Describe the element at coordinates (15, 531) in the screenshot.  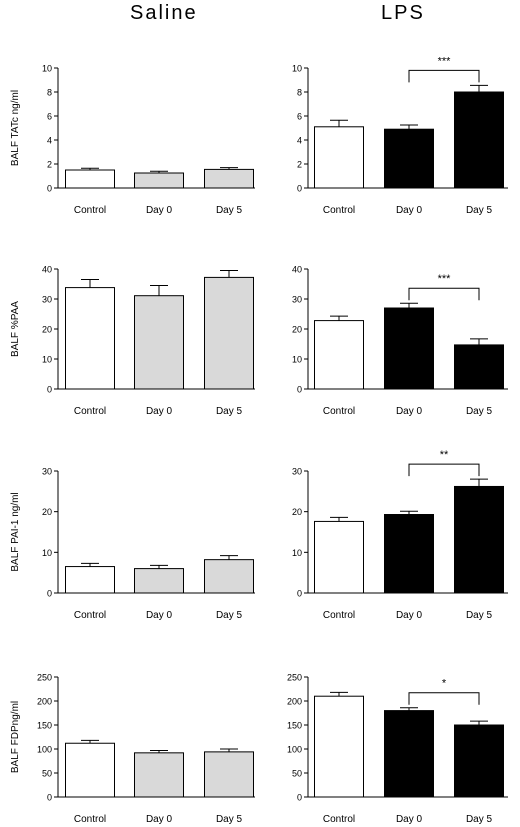
I see `y-axis-label: BALF PAI-1 ng/ml` at that location.